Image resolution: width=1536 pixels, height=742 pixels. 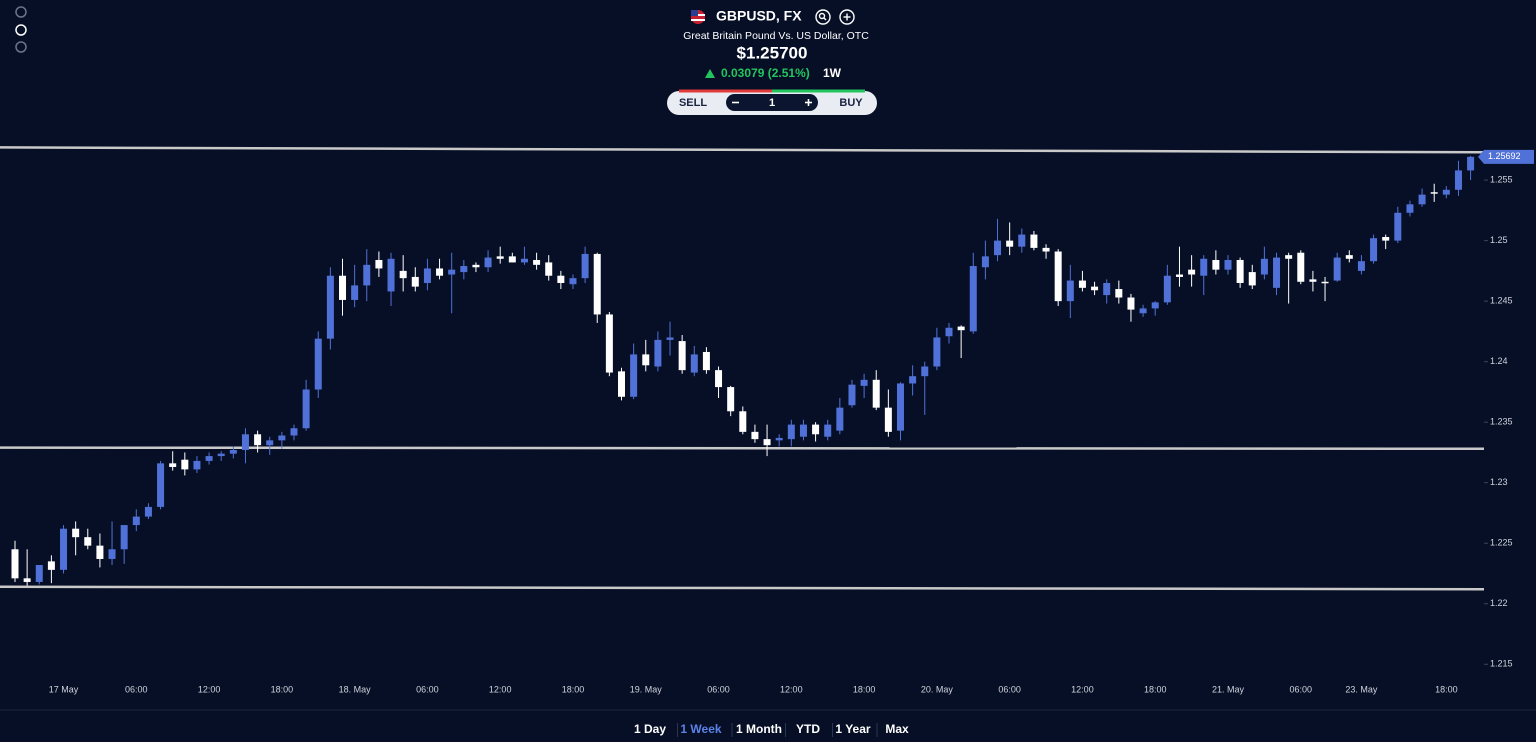 What do you see at coordinates (1501, 422) in the screenshot?
I see `y-tick-label: 1.235` at bounding box center [1501, 422].